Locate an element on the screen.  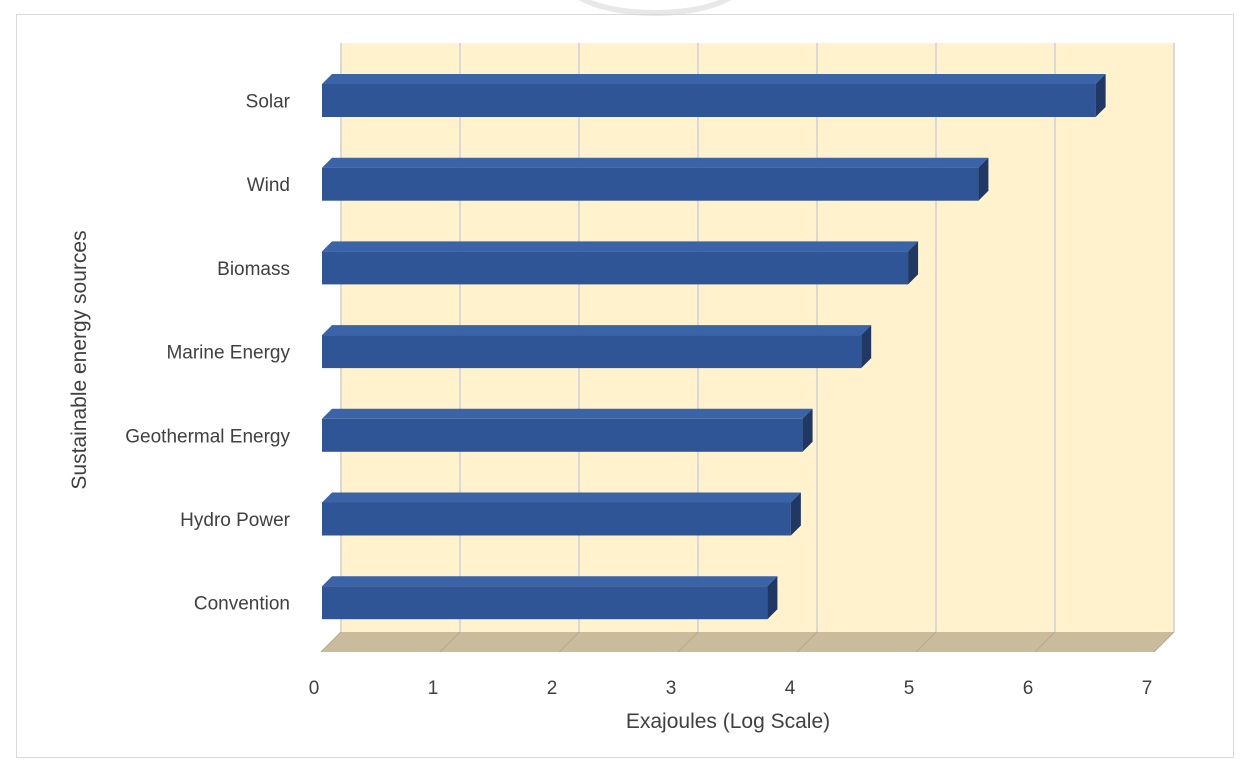
category-label: Hydro Power is located at coordinates (235, 520).